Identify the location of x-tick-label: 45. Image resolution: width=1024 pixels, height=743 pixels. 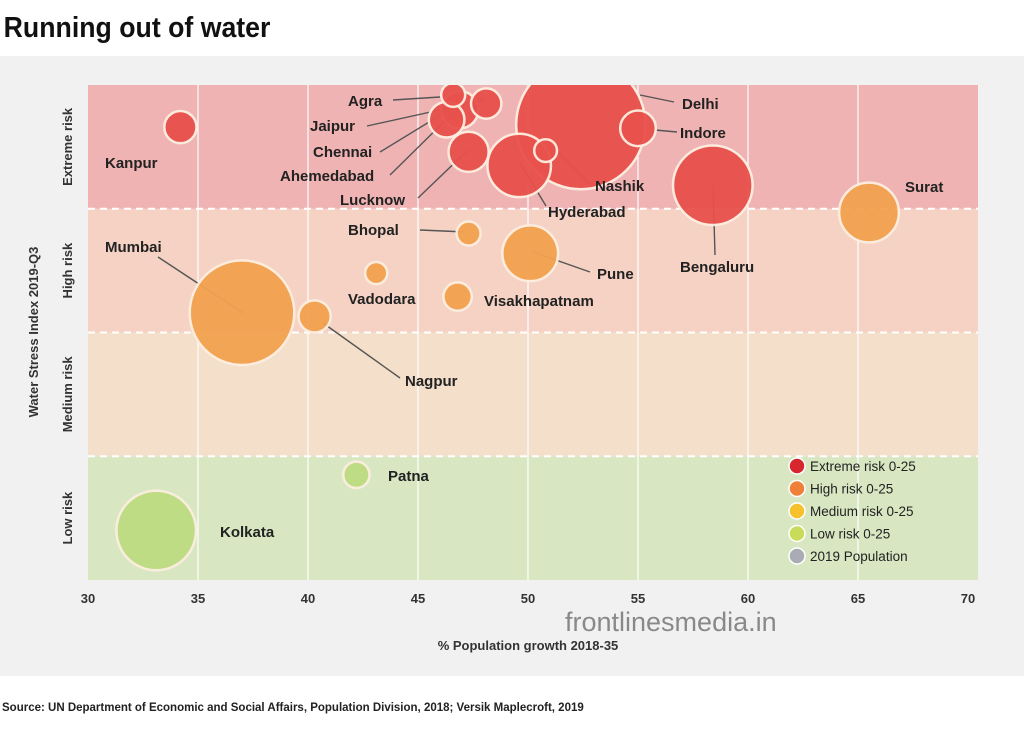
(418, 598).